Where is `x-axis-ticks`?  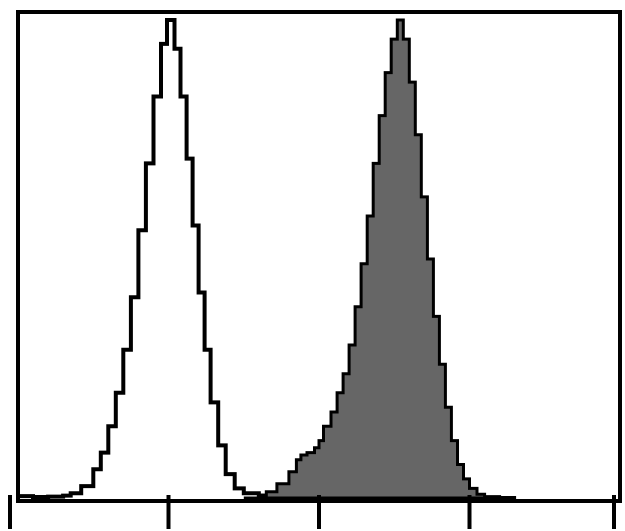 x-axis-ticks is located at coordinates (312, 512).